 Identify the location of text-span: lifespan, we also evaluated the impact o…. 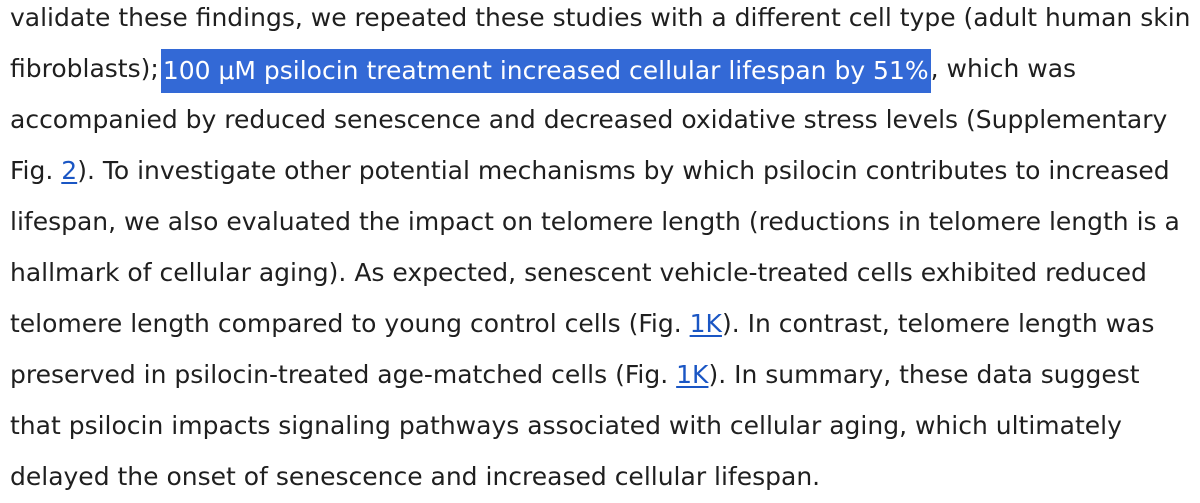
(595, 221).